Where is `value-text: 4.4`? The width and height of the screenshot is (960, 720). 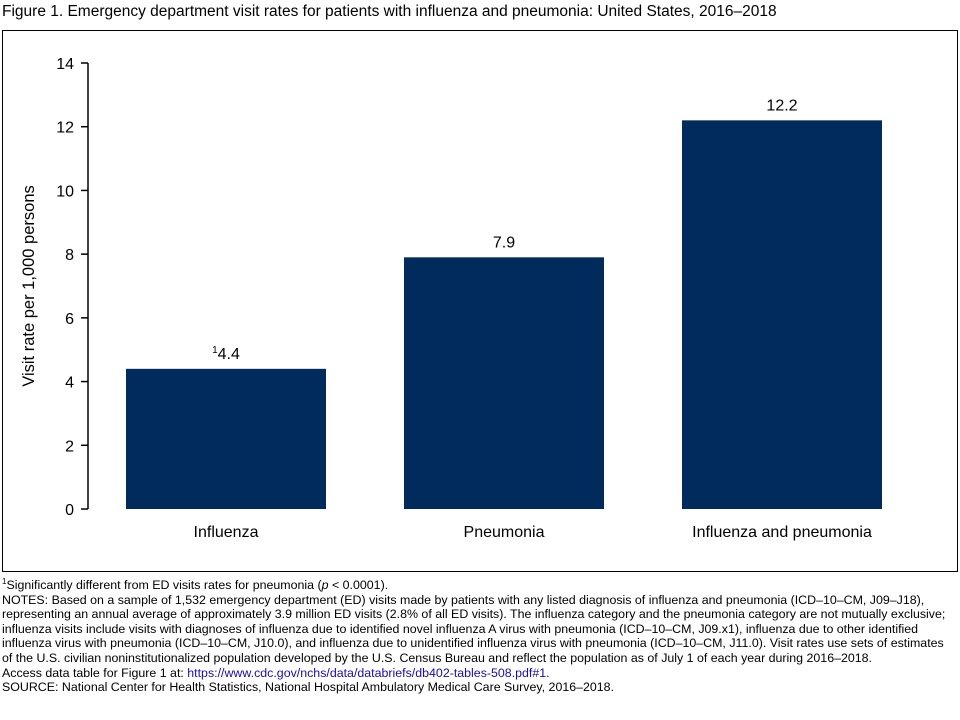
value-text: 4.4 is located at coordinates (229, 354).